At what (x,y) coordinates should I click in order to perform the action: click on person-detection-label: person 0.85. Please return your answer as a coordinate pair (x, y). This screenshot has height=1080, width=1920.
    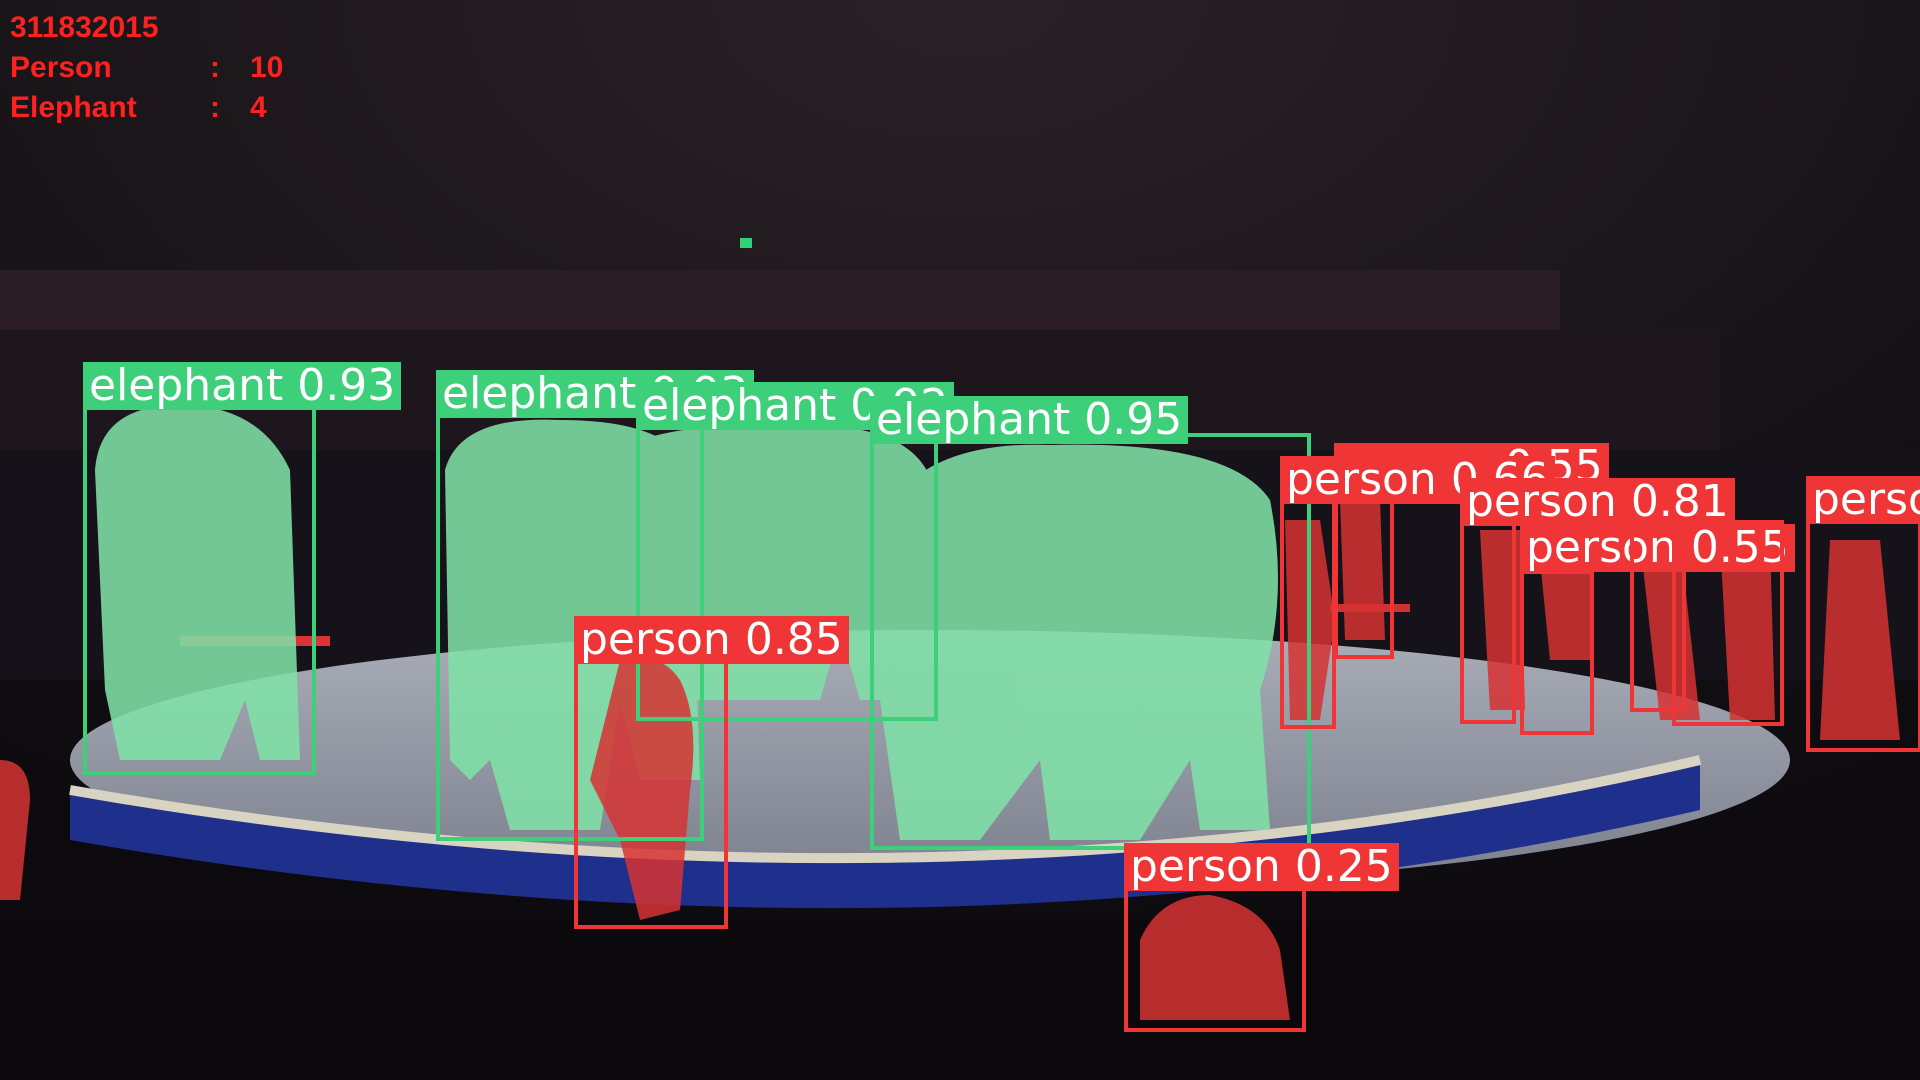
    Looking at the image, I should click on (711, 640).